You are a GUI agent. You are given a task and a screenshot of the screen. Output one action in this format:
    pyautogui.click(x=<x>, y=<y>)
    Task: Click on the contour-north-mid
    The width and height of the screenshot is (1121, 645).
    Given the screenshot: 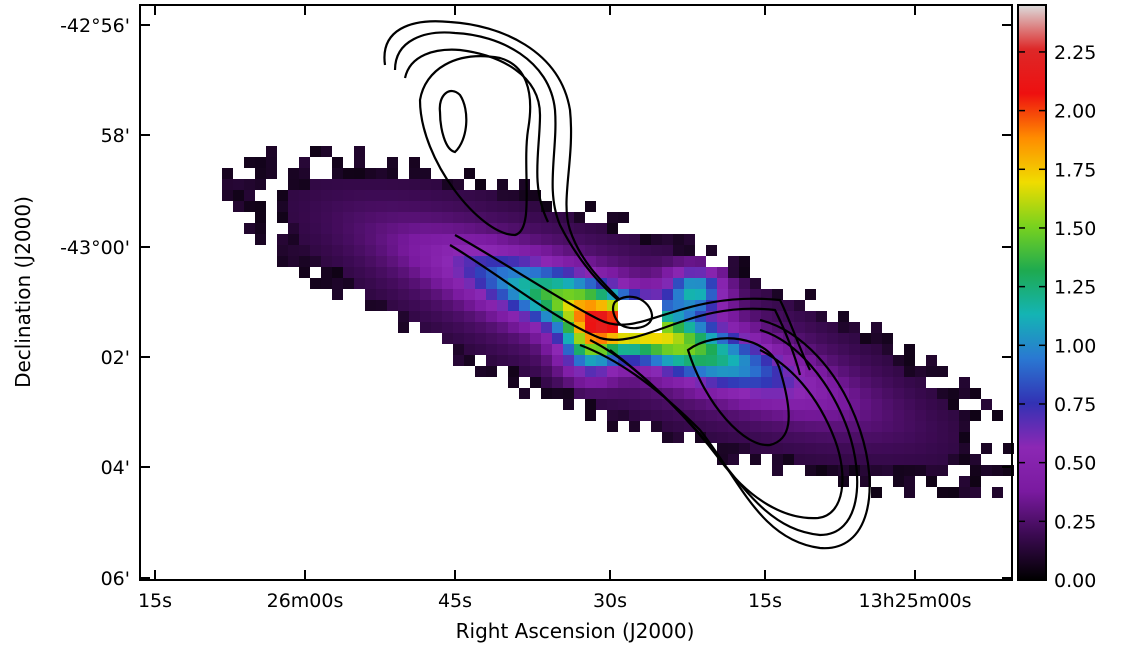 What is the action you would take?
    pyautogui.click(x=506, y=166)
    